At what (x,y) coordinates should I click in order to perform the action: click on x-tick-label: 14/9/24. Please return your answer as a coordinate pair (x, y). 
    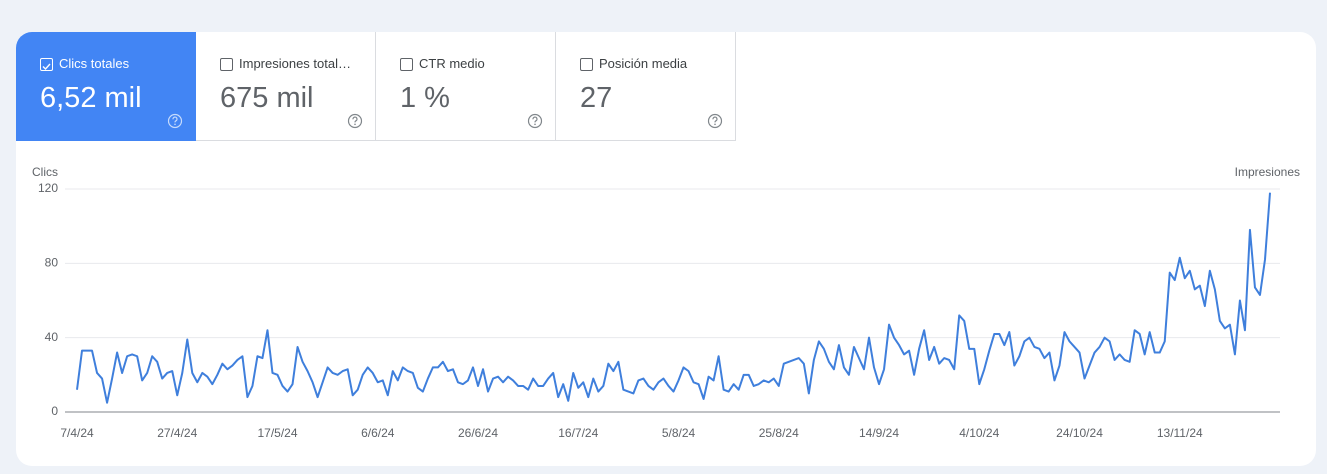
    Looking at the image, I should click on (879, 433).